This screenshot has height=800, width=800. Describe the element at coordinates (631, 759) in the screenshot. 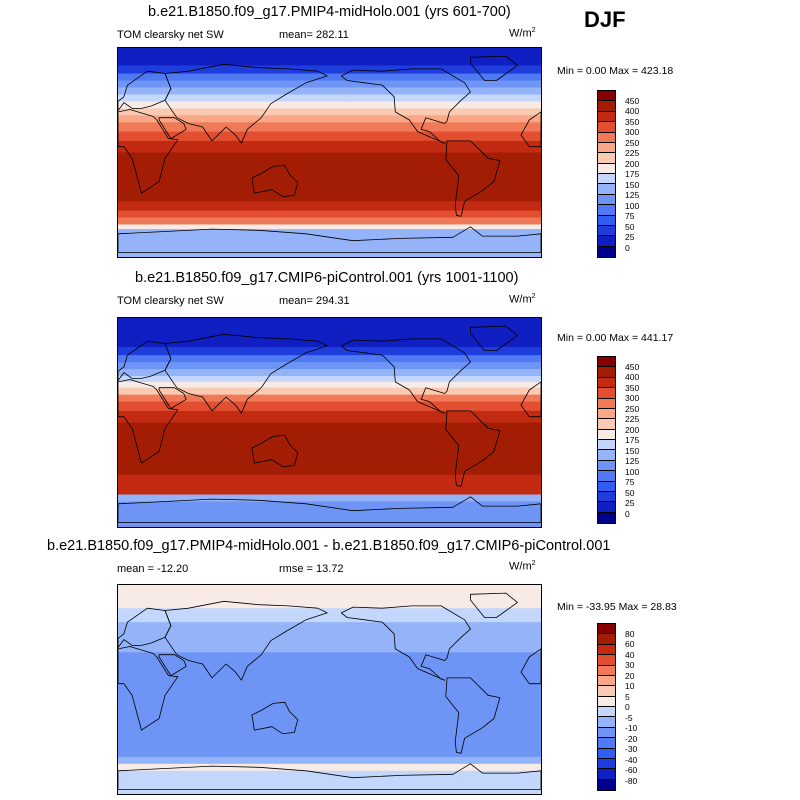

I see `colorbar-tick-label: -40` at that location.